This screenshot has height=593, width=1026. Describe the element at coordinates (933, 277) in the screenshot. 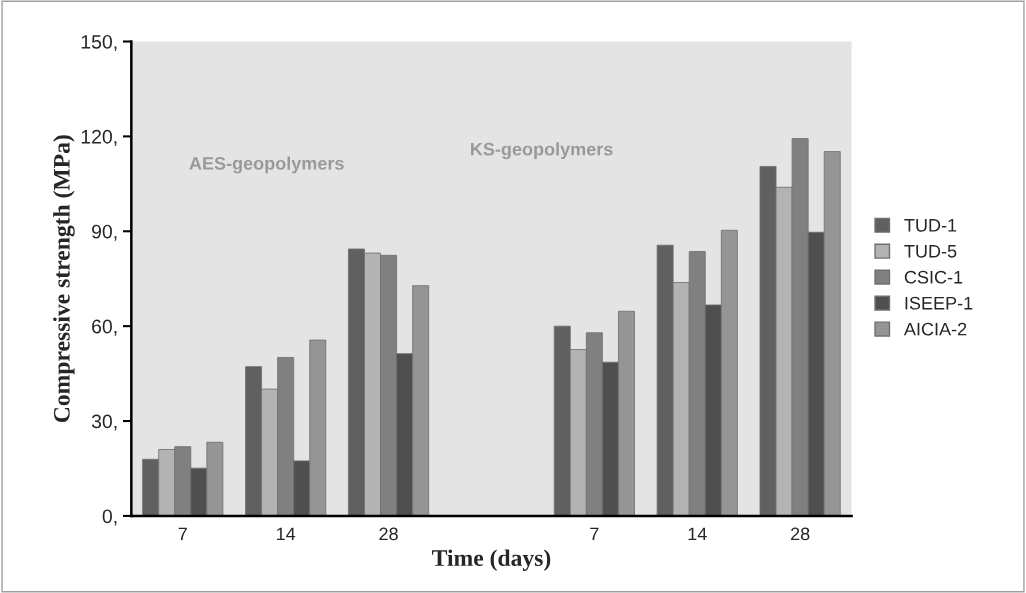

I see `legend-label: CSIC-1` at that location.